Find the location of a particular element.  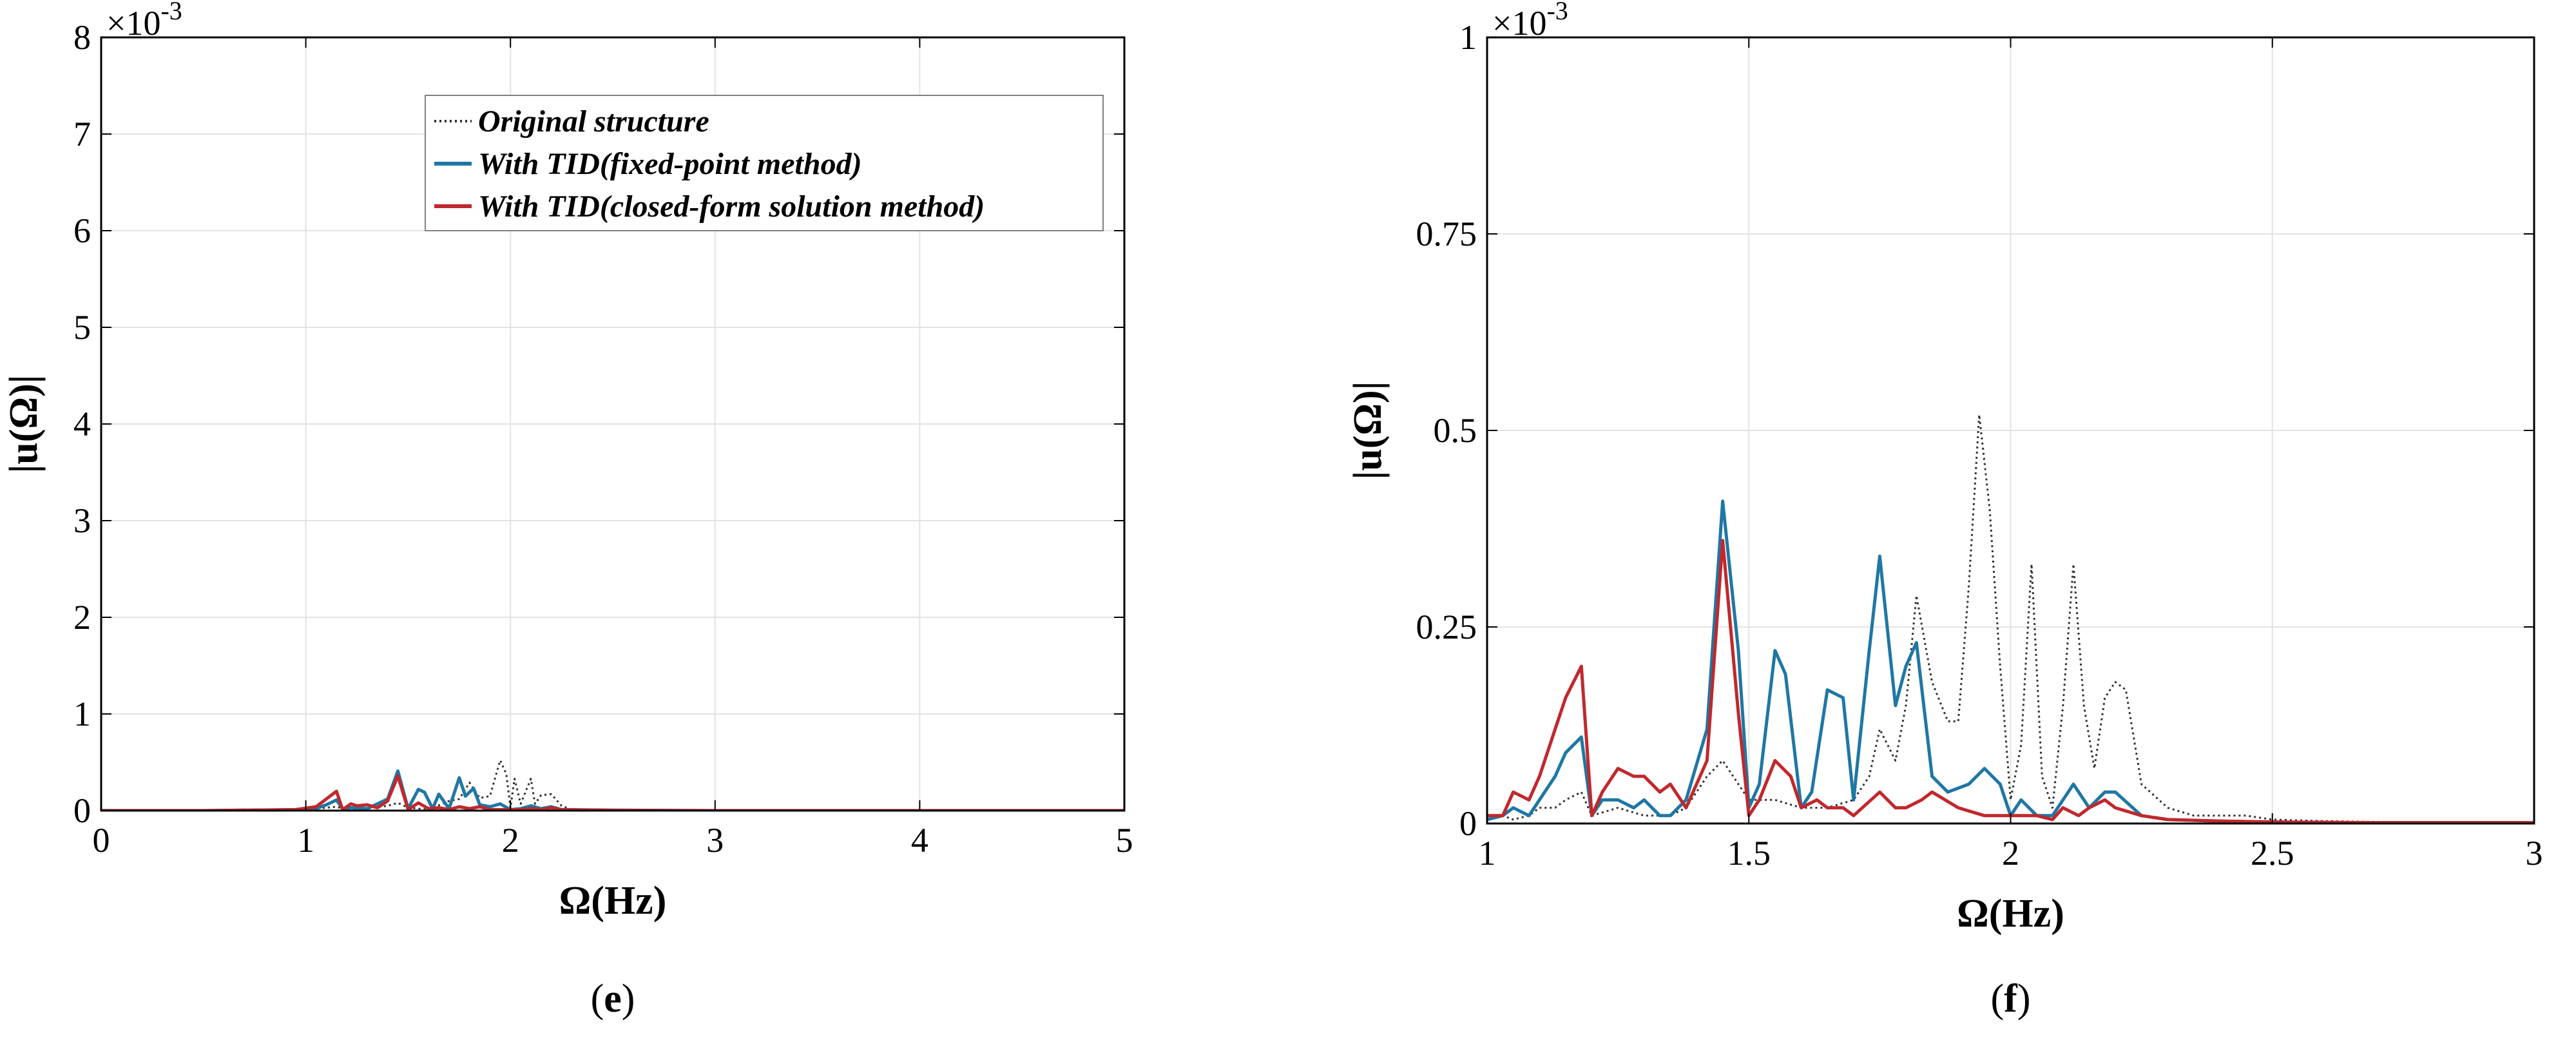

x-tick-label: 0 is located at coordinates (102, 840).